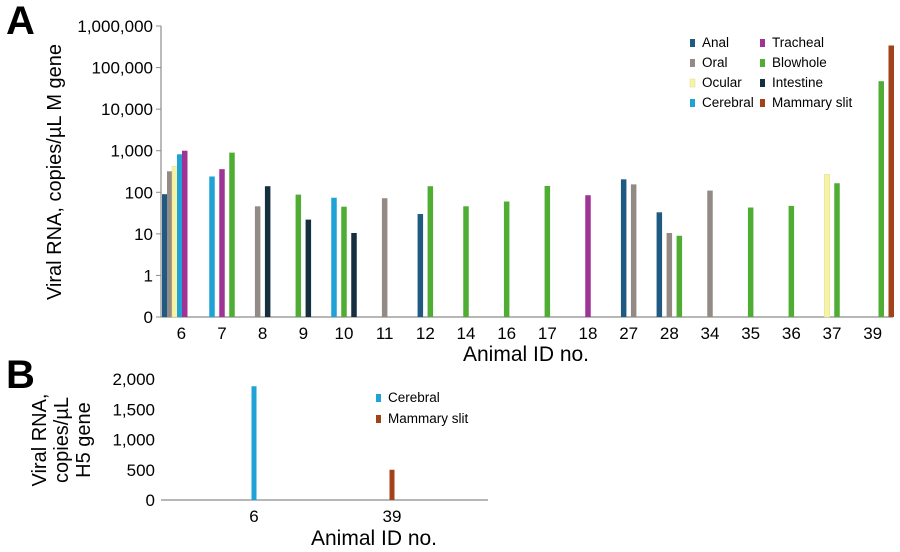 The height and width of the screenshot is (552, 900). What do you see at coordinates (119, 172) in the screenshot?
I see `panel-a-y-ticks: 0 1 10 100 1,000 10,000 100,000 1,000,000` at bounding box center [119, 172].